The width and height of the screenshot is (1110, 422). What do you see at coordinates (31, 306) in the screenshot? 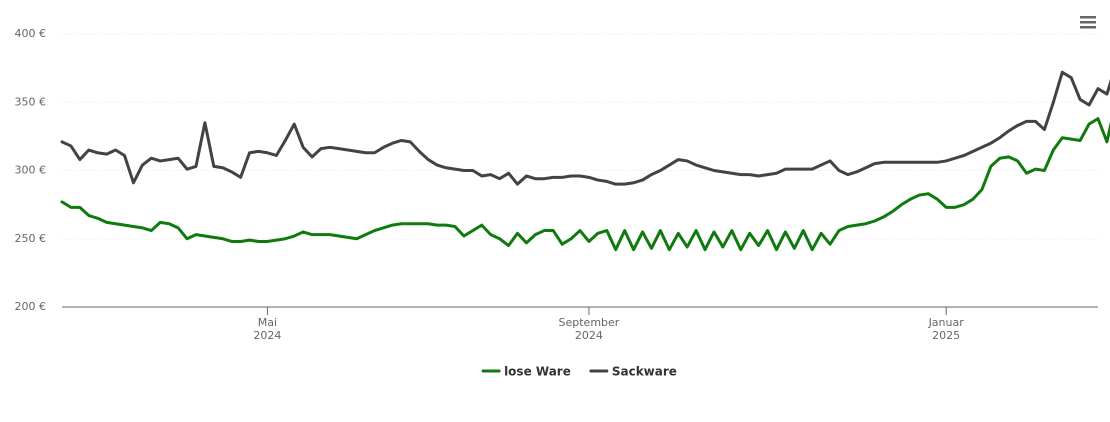
I see `y-tick-label: 200 €` at bounding box center [31, 306].